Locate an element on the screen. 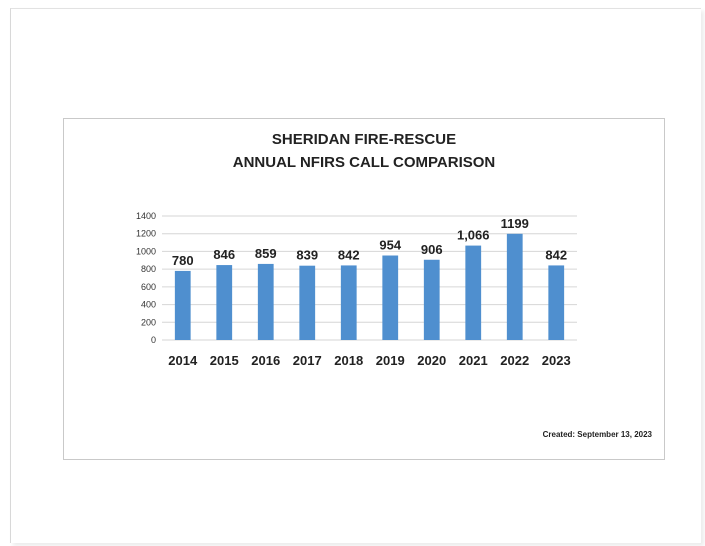 This screenshot has width=705, height=546. created-date: Created: September 13, 2023 is located at coordinates (597, 434).